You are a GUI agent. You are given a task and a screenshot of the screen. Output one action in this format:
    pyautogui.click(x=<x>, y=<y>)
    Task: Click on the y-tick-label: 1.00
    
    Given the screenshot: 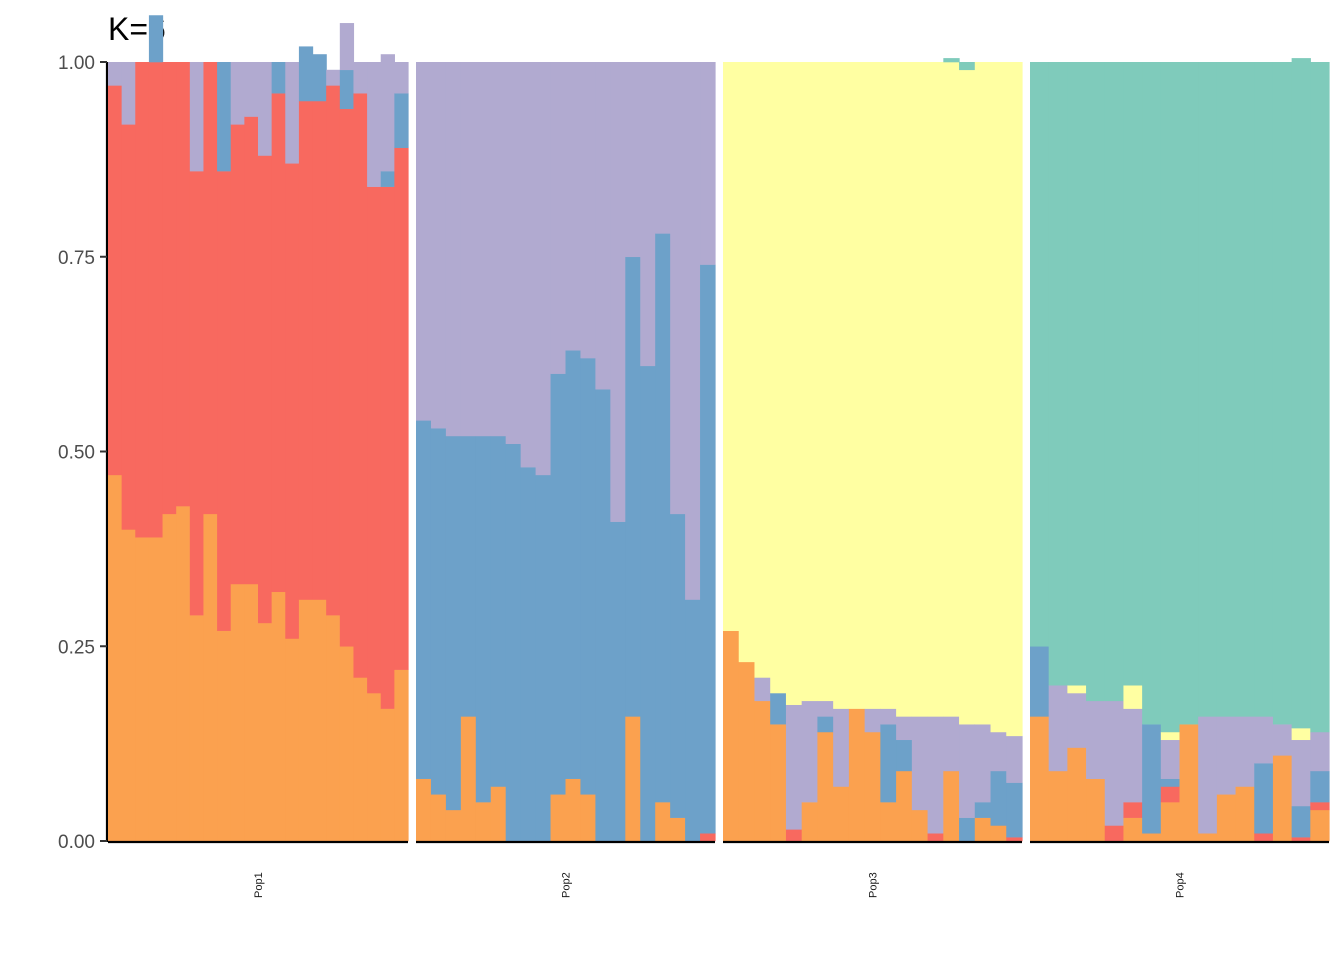 What is the action you would take?
    pyautogui.click(x=76, y=63)
    